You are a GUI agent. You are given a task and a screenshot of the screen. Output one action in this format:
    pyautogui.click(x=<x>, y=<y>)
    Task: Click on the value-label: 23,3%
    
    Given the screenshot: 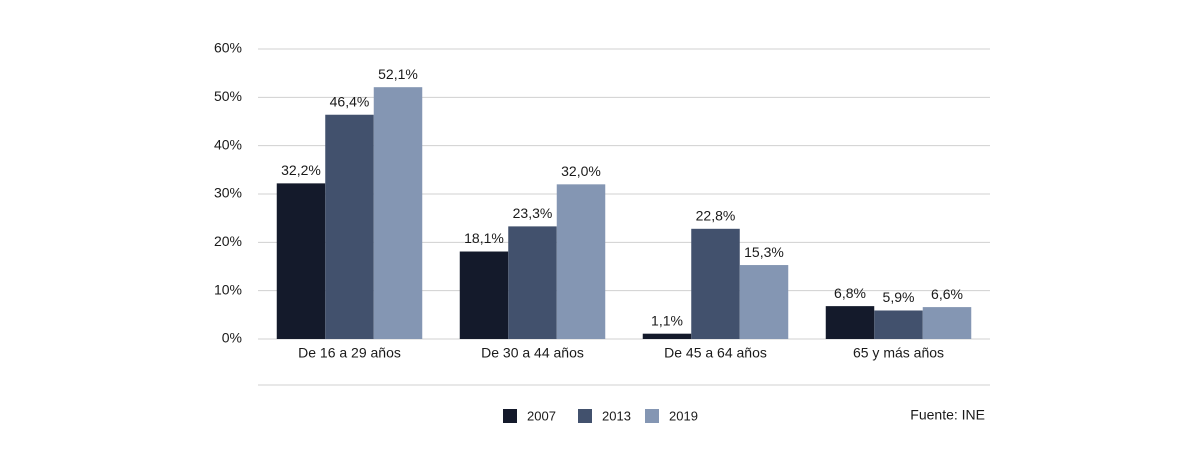 What is the action you would take?
    pyautogui.click(x=533, y=213)
    